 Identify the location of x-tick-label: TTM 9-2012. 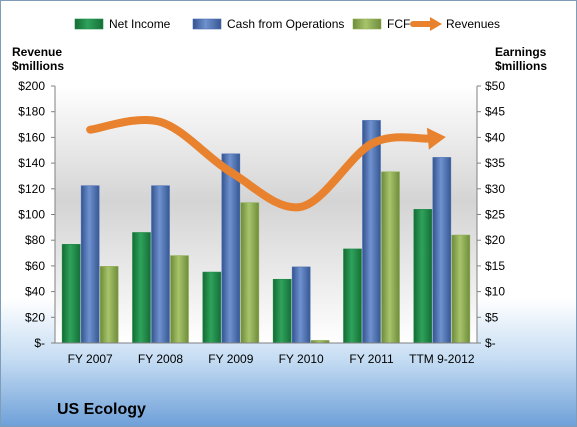
(442, 359).